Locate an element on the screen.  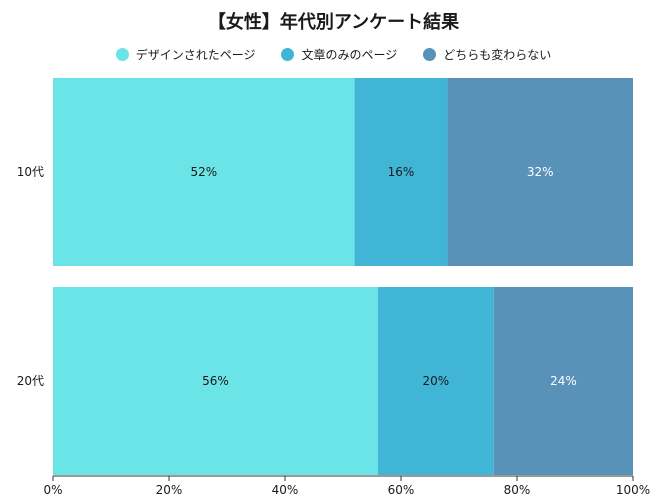
data-label-10代-1: 52% is located at coordinates (203, 172).